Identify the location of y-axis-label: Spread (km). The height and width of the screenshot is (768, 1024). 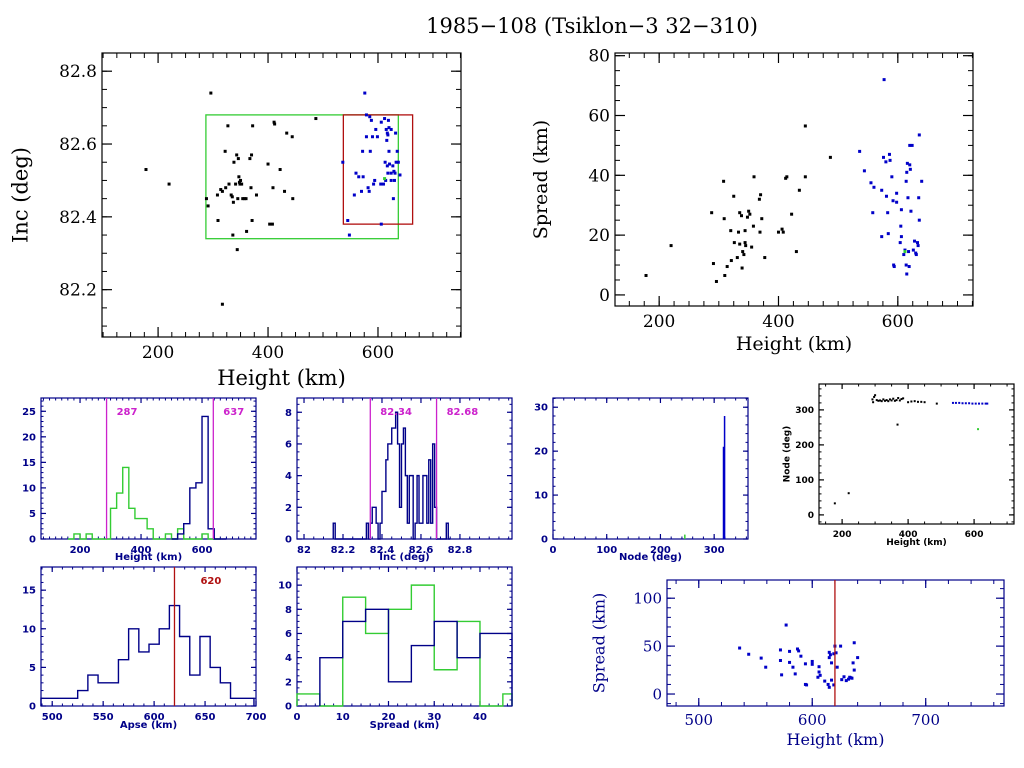
(541, 179).